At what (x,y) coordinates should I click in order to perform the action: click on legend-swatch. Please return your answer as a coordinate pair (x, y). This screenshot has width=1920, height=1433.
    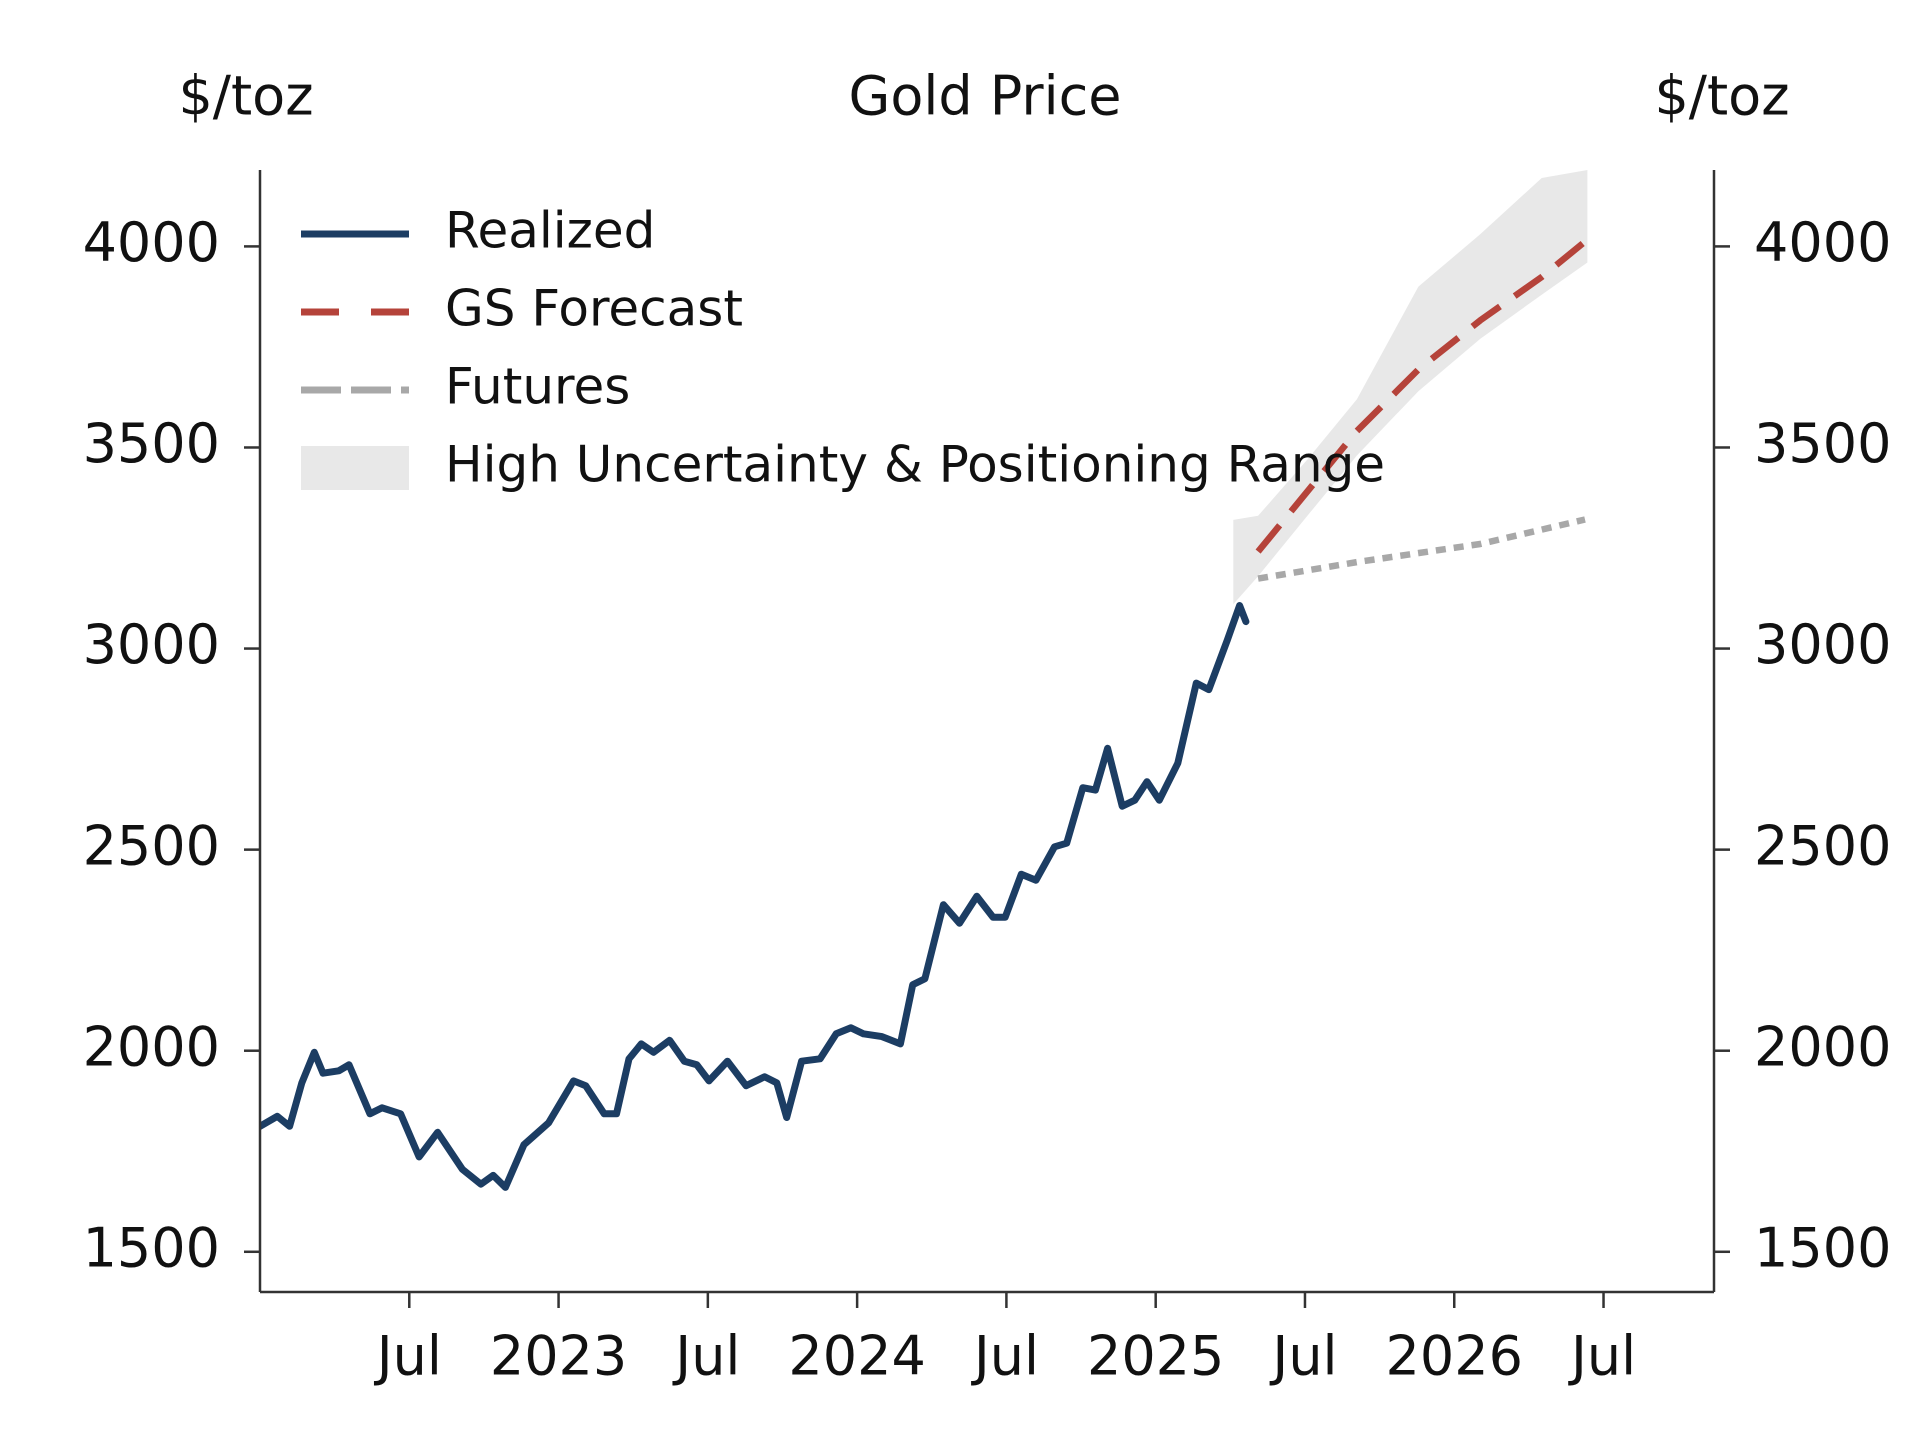
    Looking at the image, I should click on (355, 468).